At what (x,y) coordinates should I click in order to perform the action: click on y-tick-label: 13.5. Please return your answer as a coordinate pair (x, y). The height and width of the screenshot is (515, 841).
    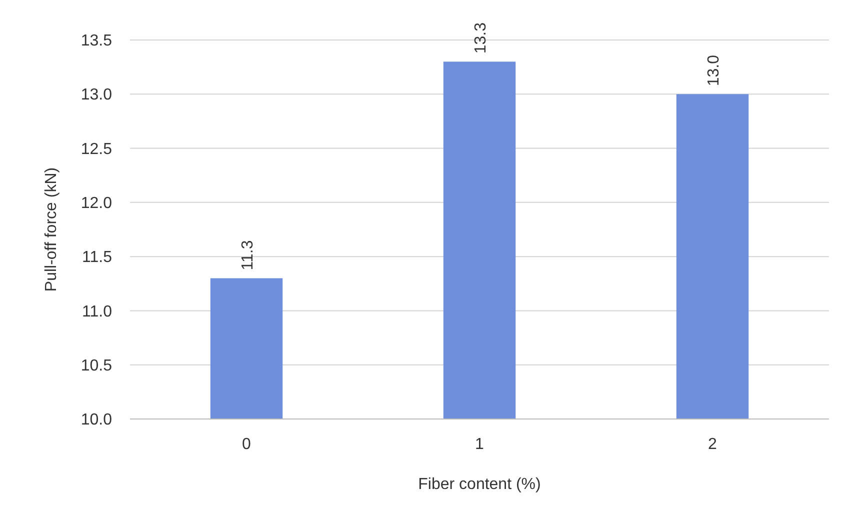
    Looking at the image, I should click on (96, 41).